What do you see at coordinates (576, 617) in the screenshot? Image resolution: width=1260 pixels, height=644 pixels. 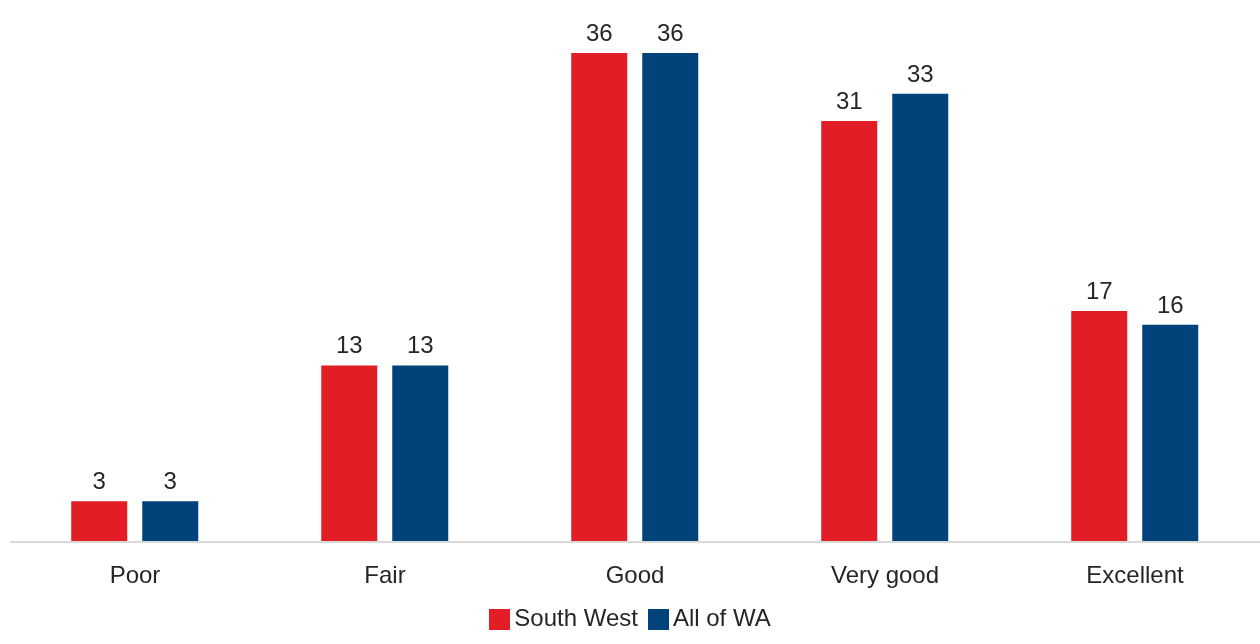 I see `legend-label: South West` at bounding box center [576, 617].